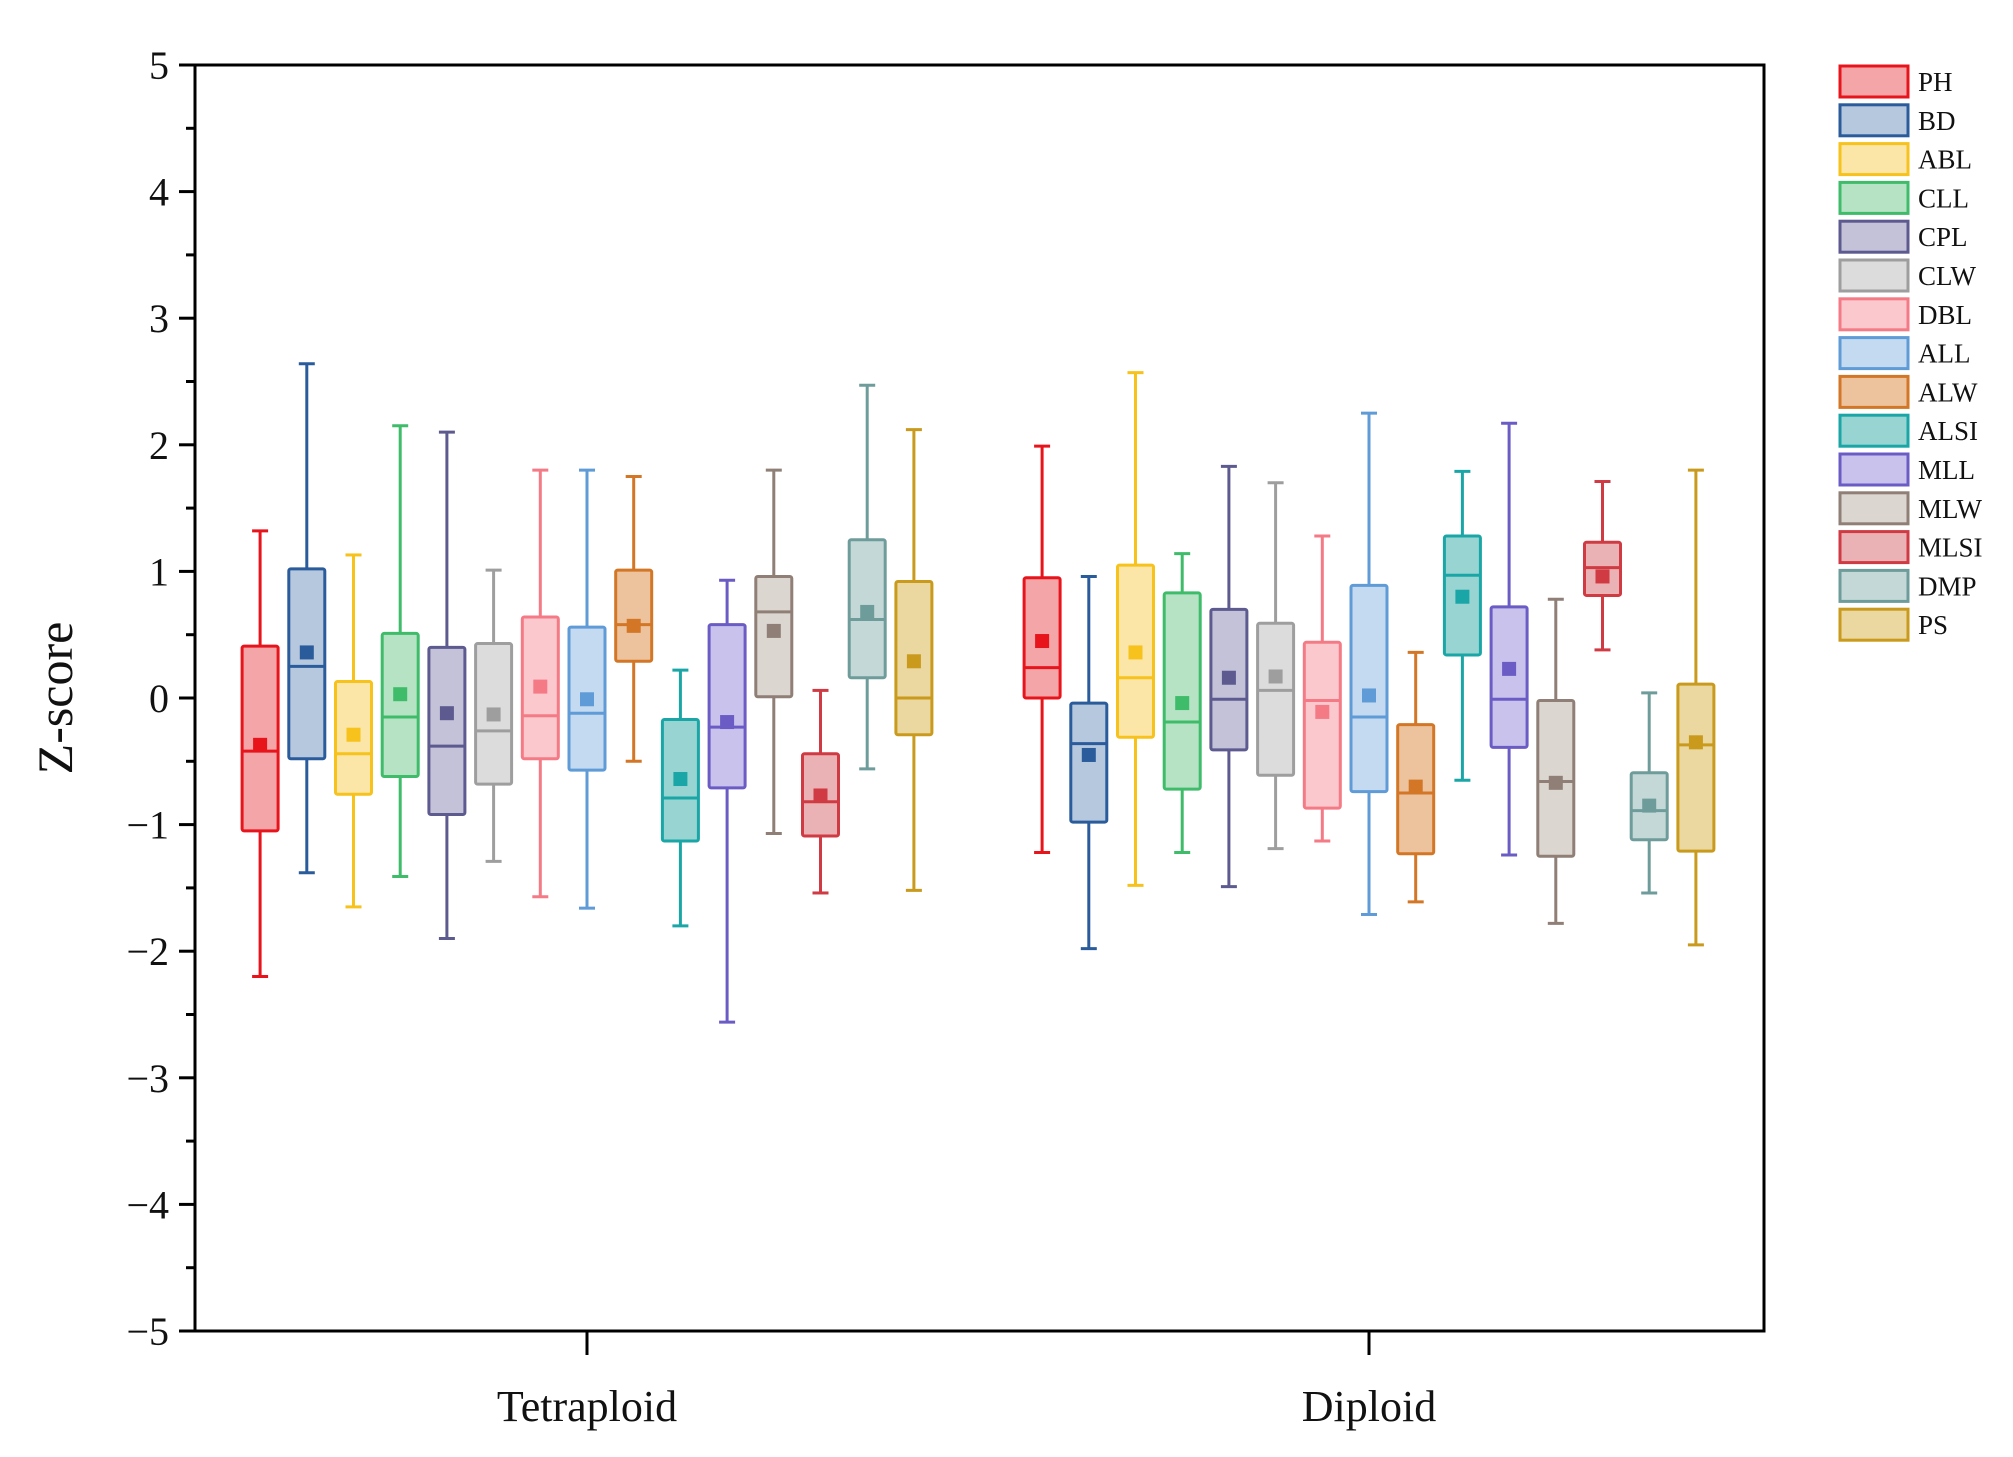  I want to click on box-dbl-diploid, so click(1322, 688).